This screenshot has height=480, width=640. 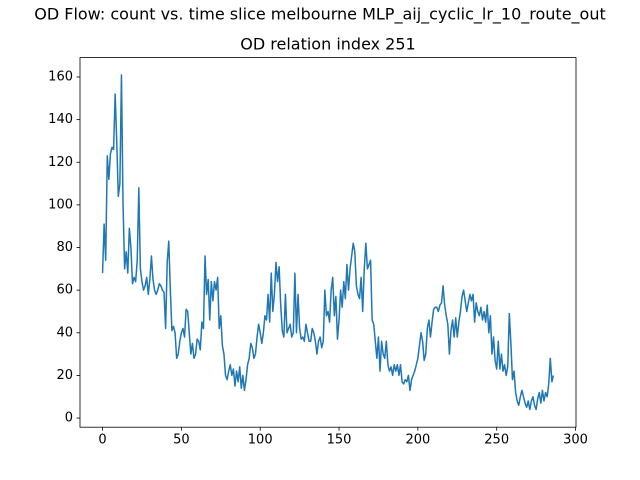 I want to click on y-tick-label: 20, so click(x=64, y=375).